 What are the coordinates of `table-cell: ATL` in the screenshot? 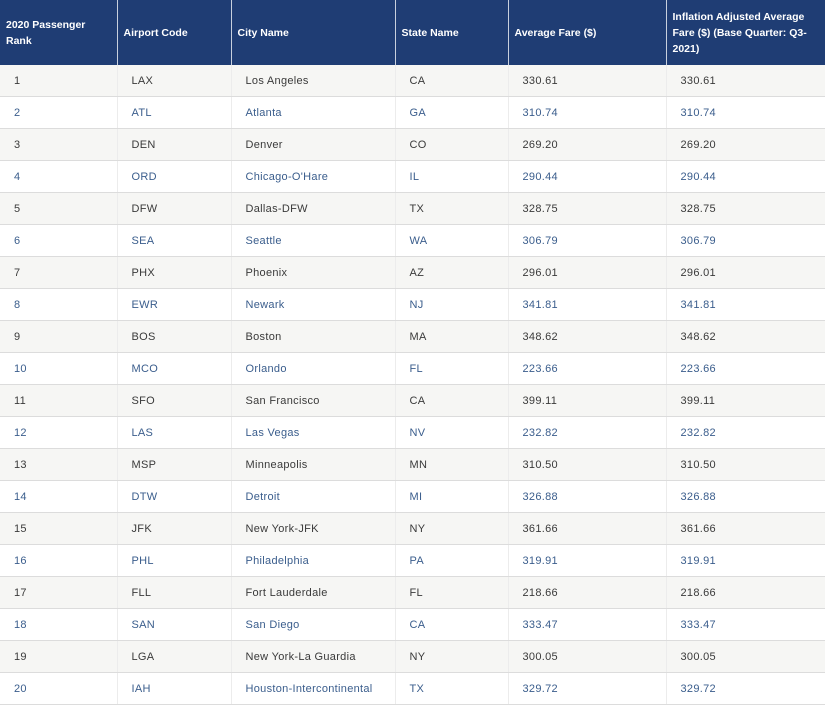 It's located at (174, 112).